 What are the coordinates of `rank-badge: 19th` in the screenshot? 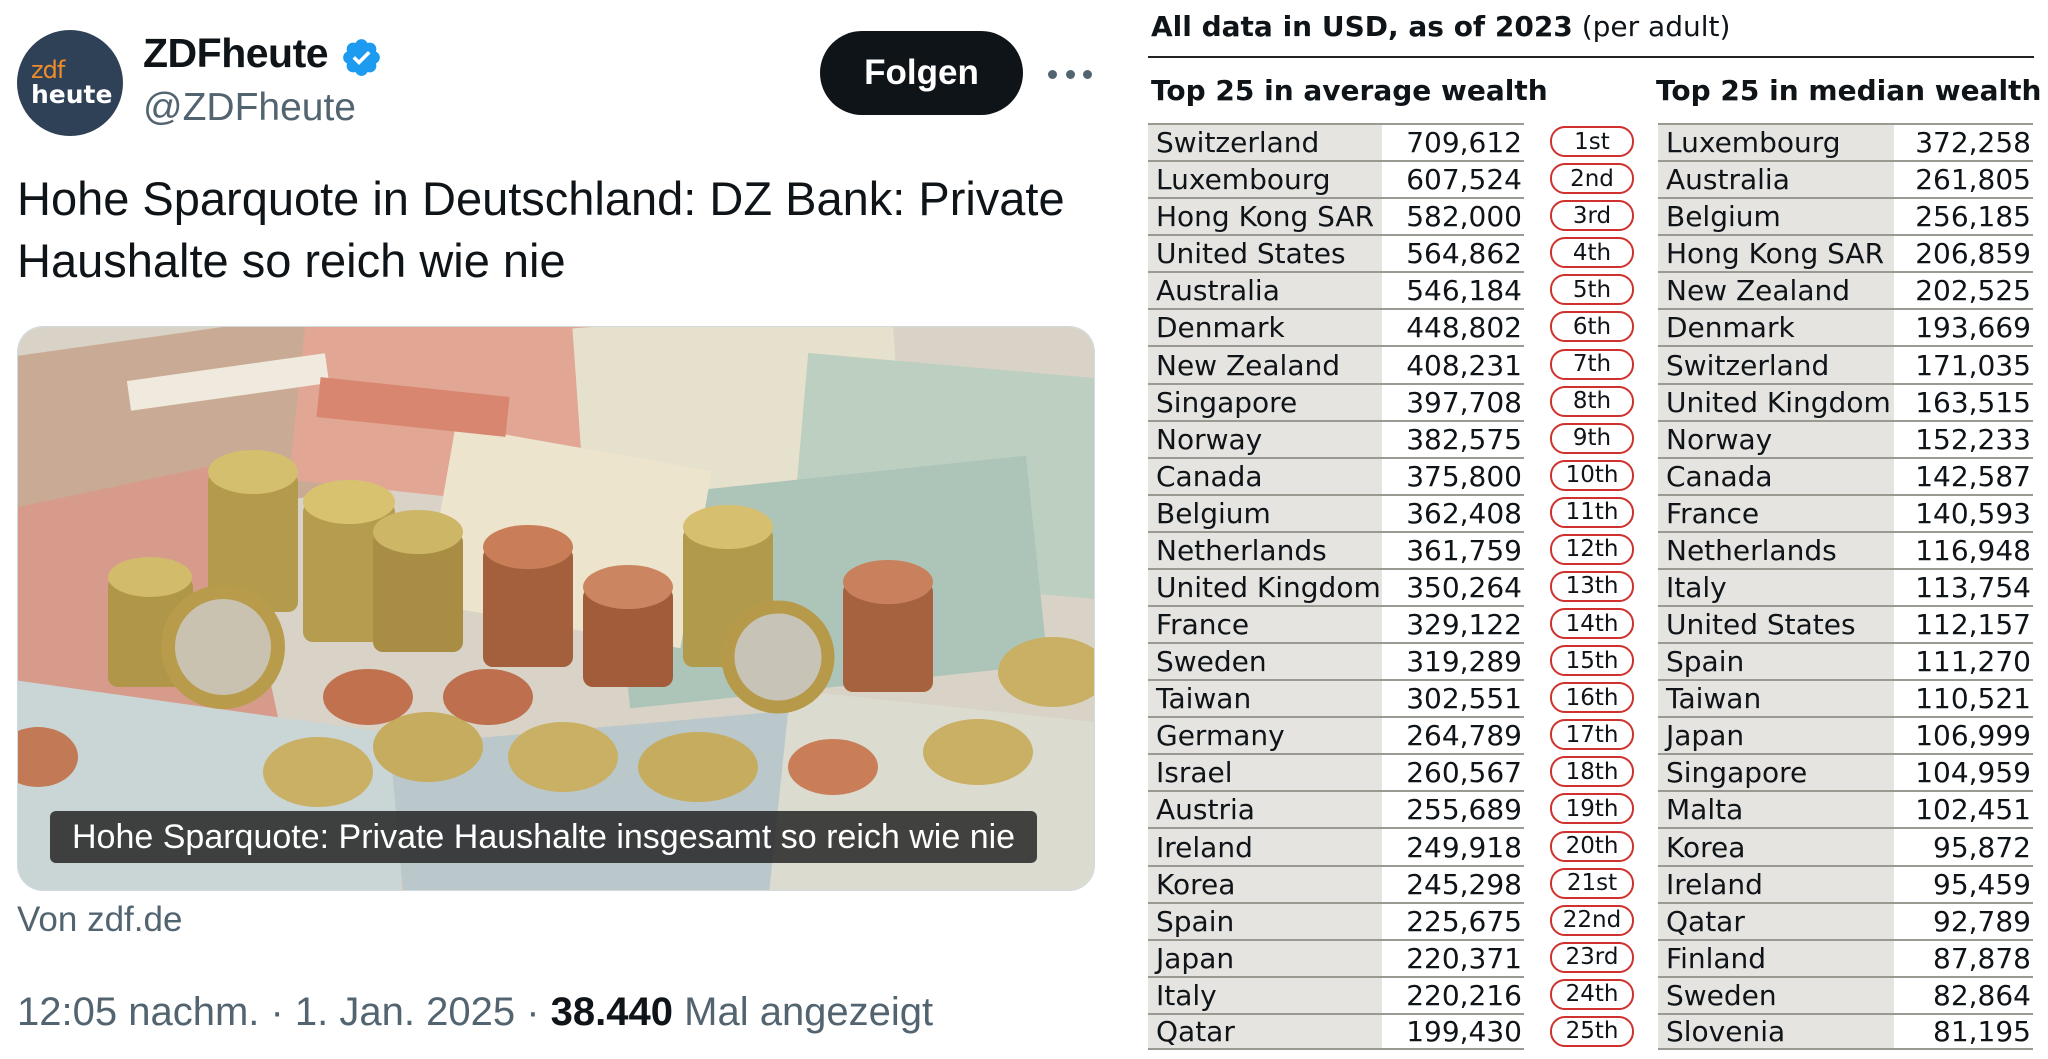 It's located at (1592, 809).